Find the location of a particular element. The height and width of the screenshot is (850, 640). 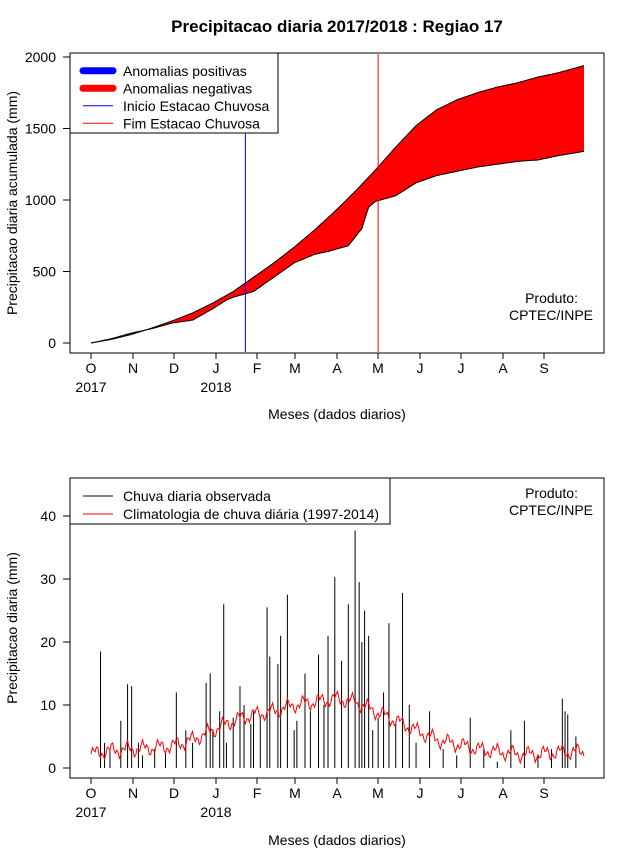

y-tick-label: 2000 is located at coordinates (40, 57).